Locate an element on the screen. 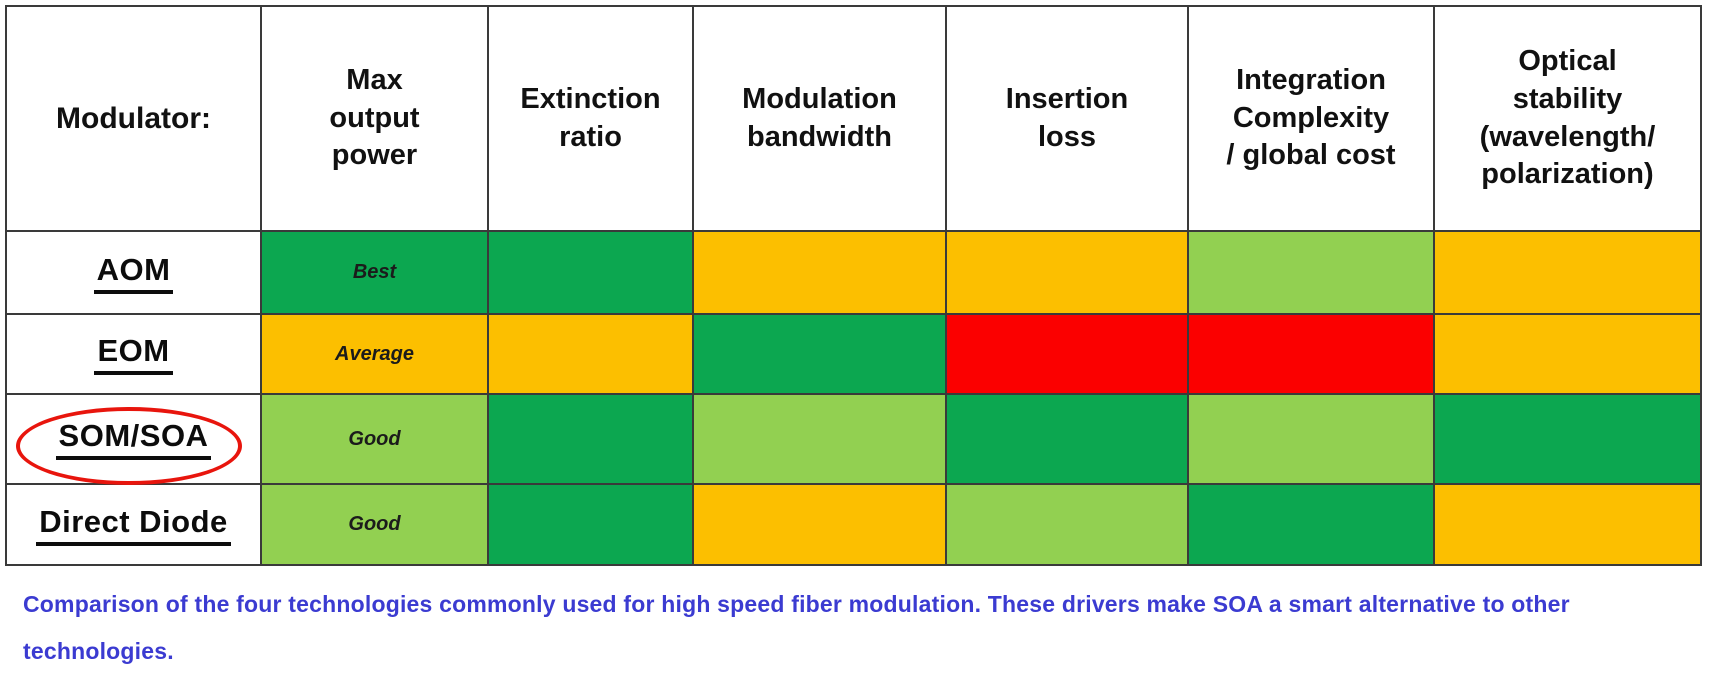 The width and height of the screenshot is (1713, 675). column-header-insertion-loss: Insertion loss is located at coordinates (1067, 118).